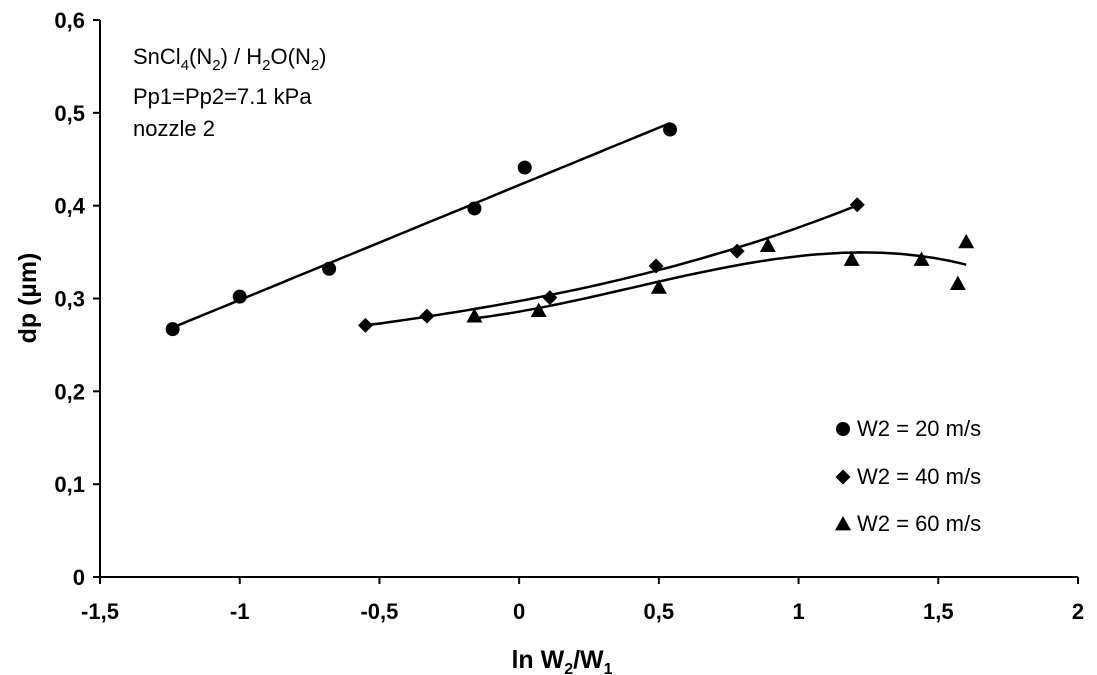 The width and height of the screenshot is (1097, 675). What do you see at coordinates (938, 611) in the screenshot?
I see `x-tick-label: 1,5` at bounding box center [938, 611].